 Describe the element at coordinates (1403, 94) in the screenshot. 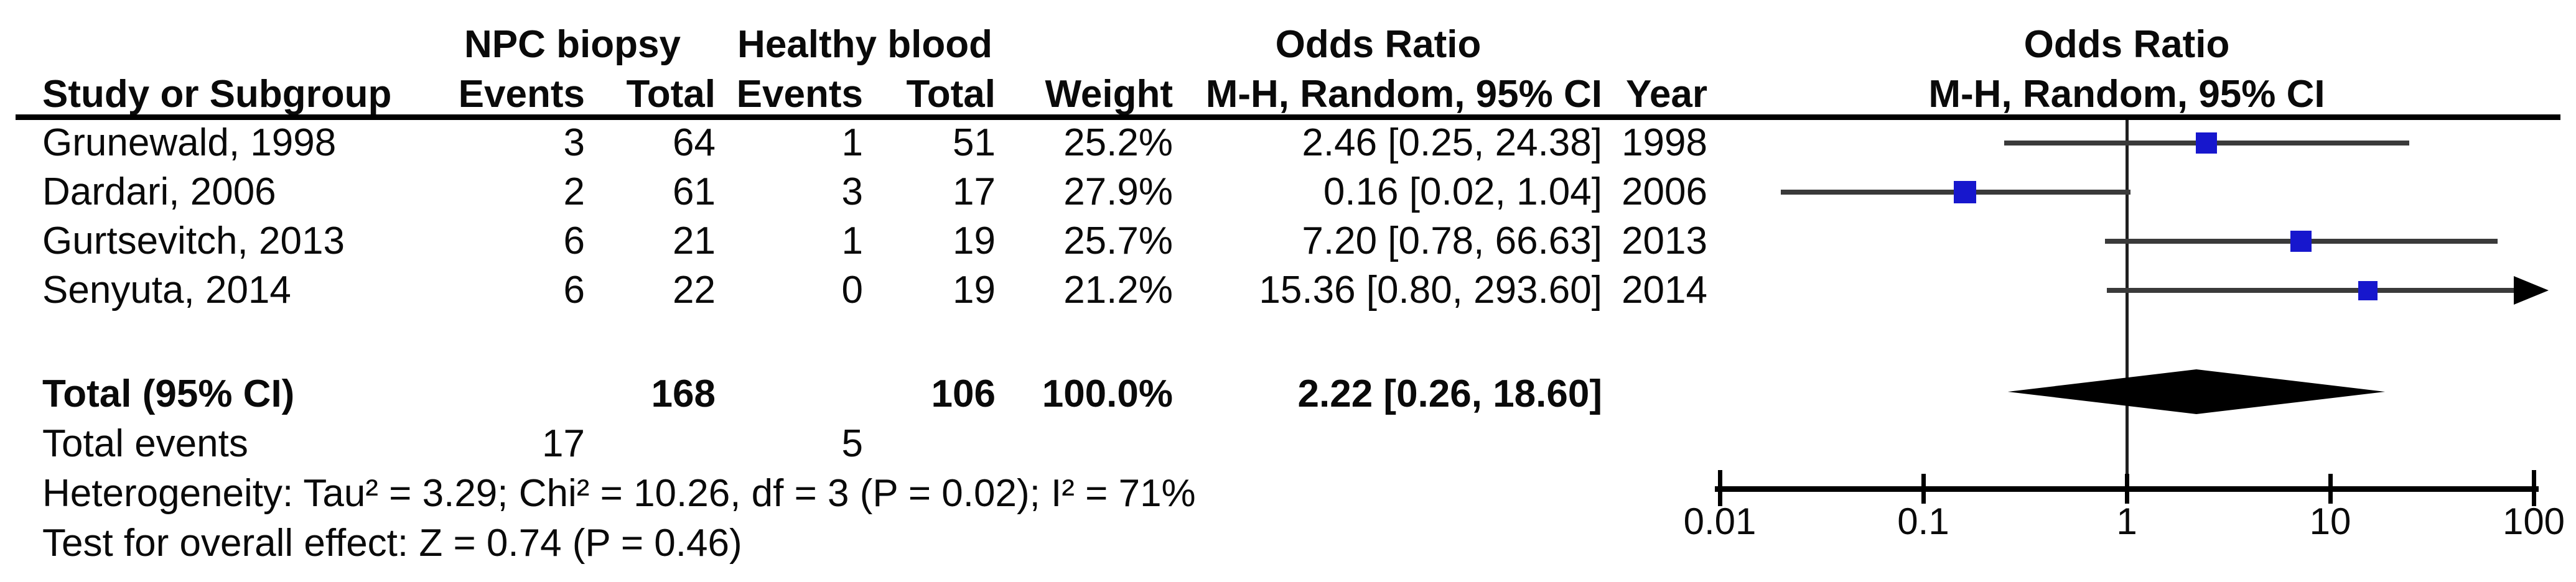

I see `col-header-mh-ci: M-H, Random, 95% CI` at that location.